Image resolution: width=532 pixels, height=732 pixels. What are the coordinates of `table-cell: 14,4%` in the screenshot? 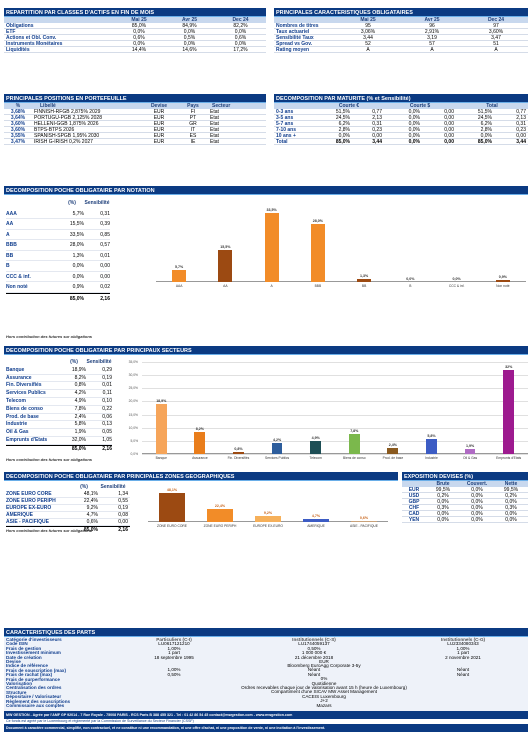 It's located at (139, 49).